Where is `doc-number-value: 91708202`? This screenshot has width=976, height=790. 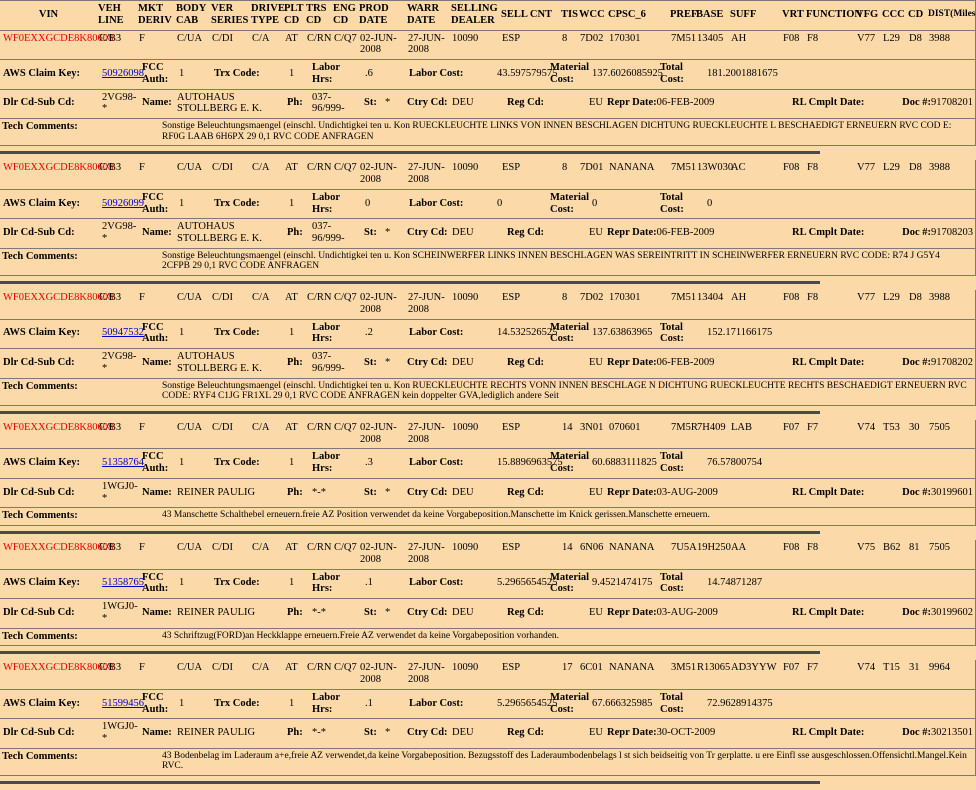
doc-number-value: 91708202 is located at coordinates (952, 362).